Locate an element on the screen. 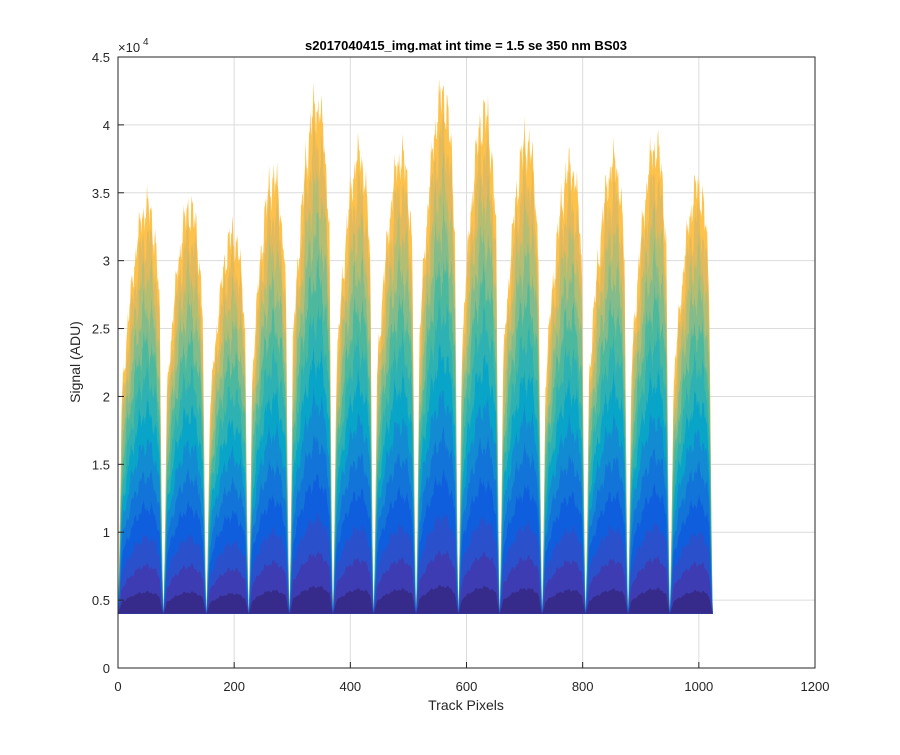 This screenshot has height=755, width=900. x-tick-label: 0 is located at coordinates (117, 686).